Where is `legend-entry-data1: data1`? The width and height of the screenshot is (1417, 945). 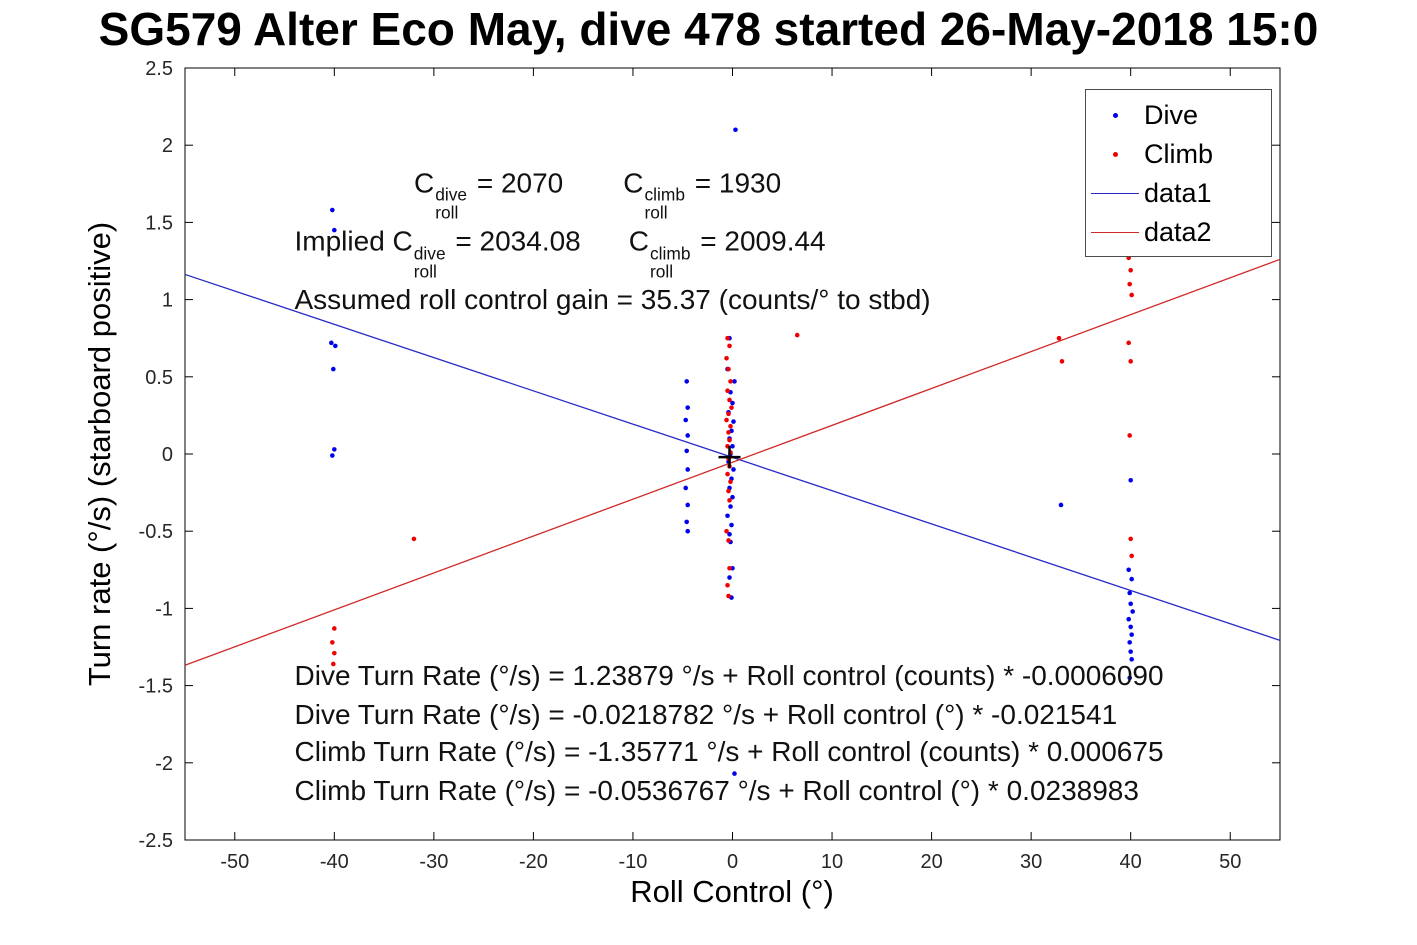
legend-entry-data1: data1 is located at coordinates (1178, 193).